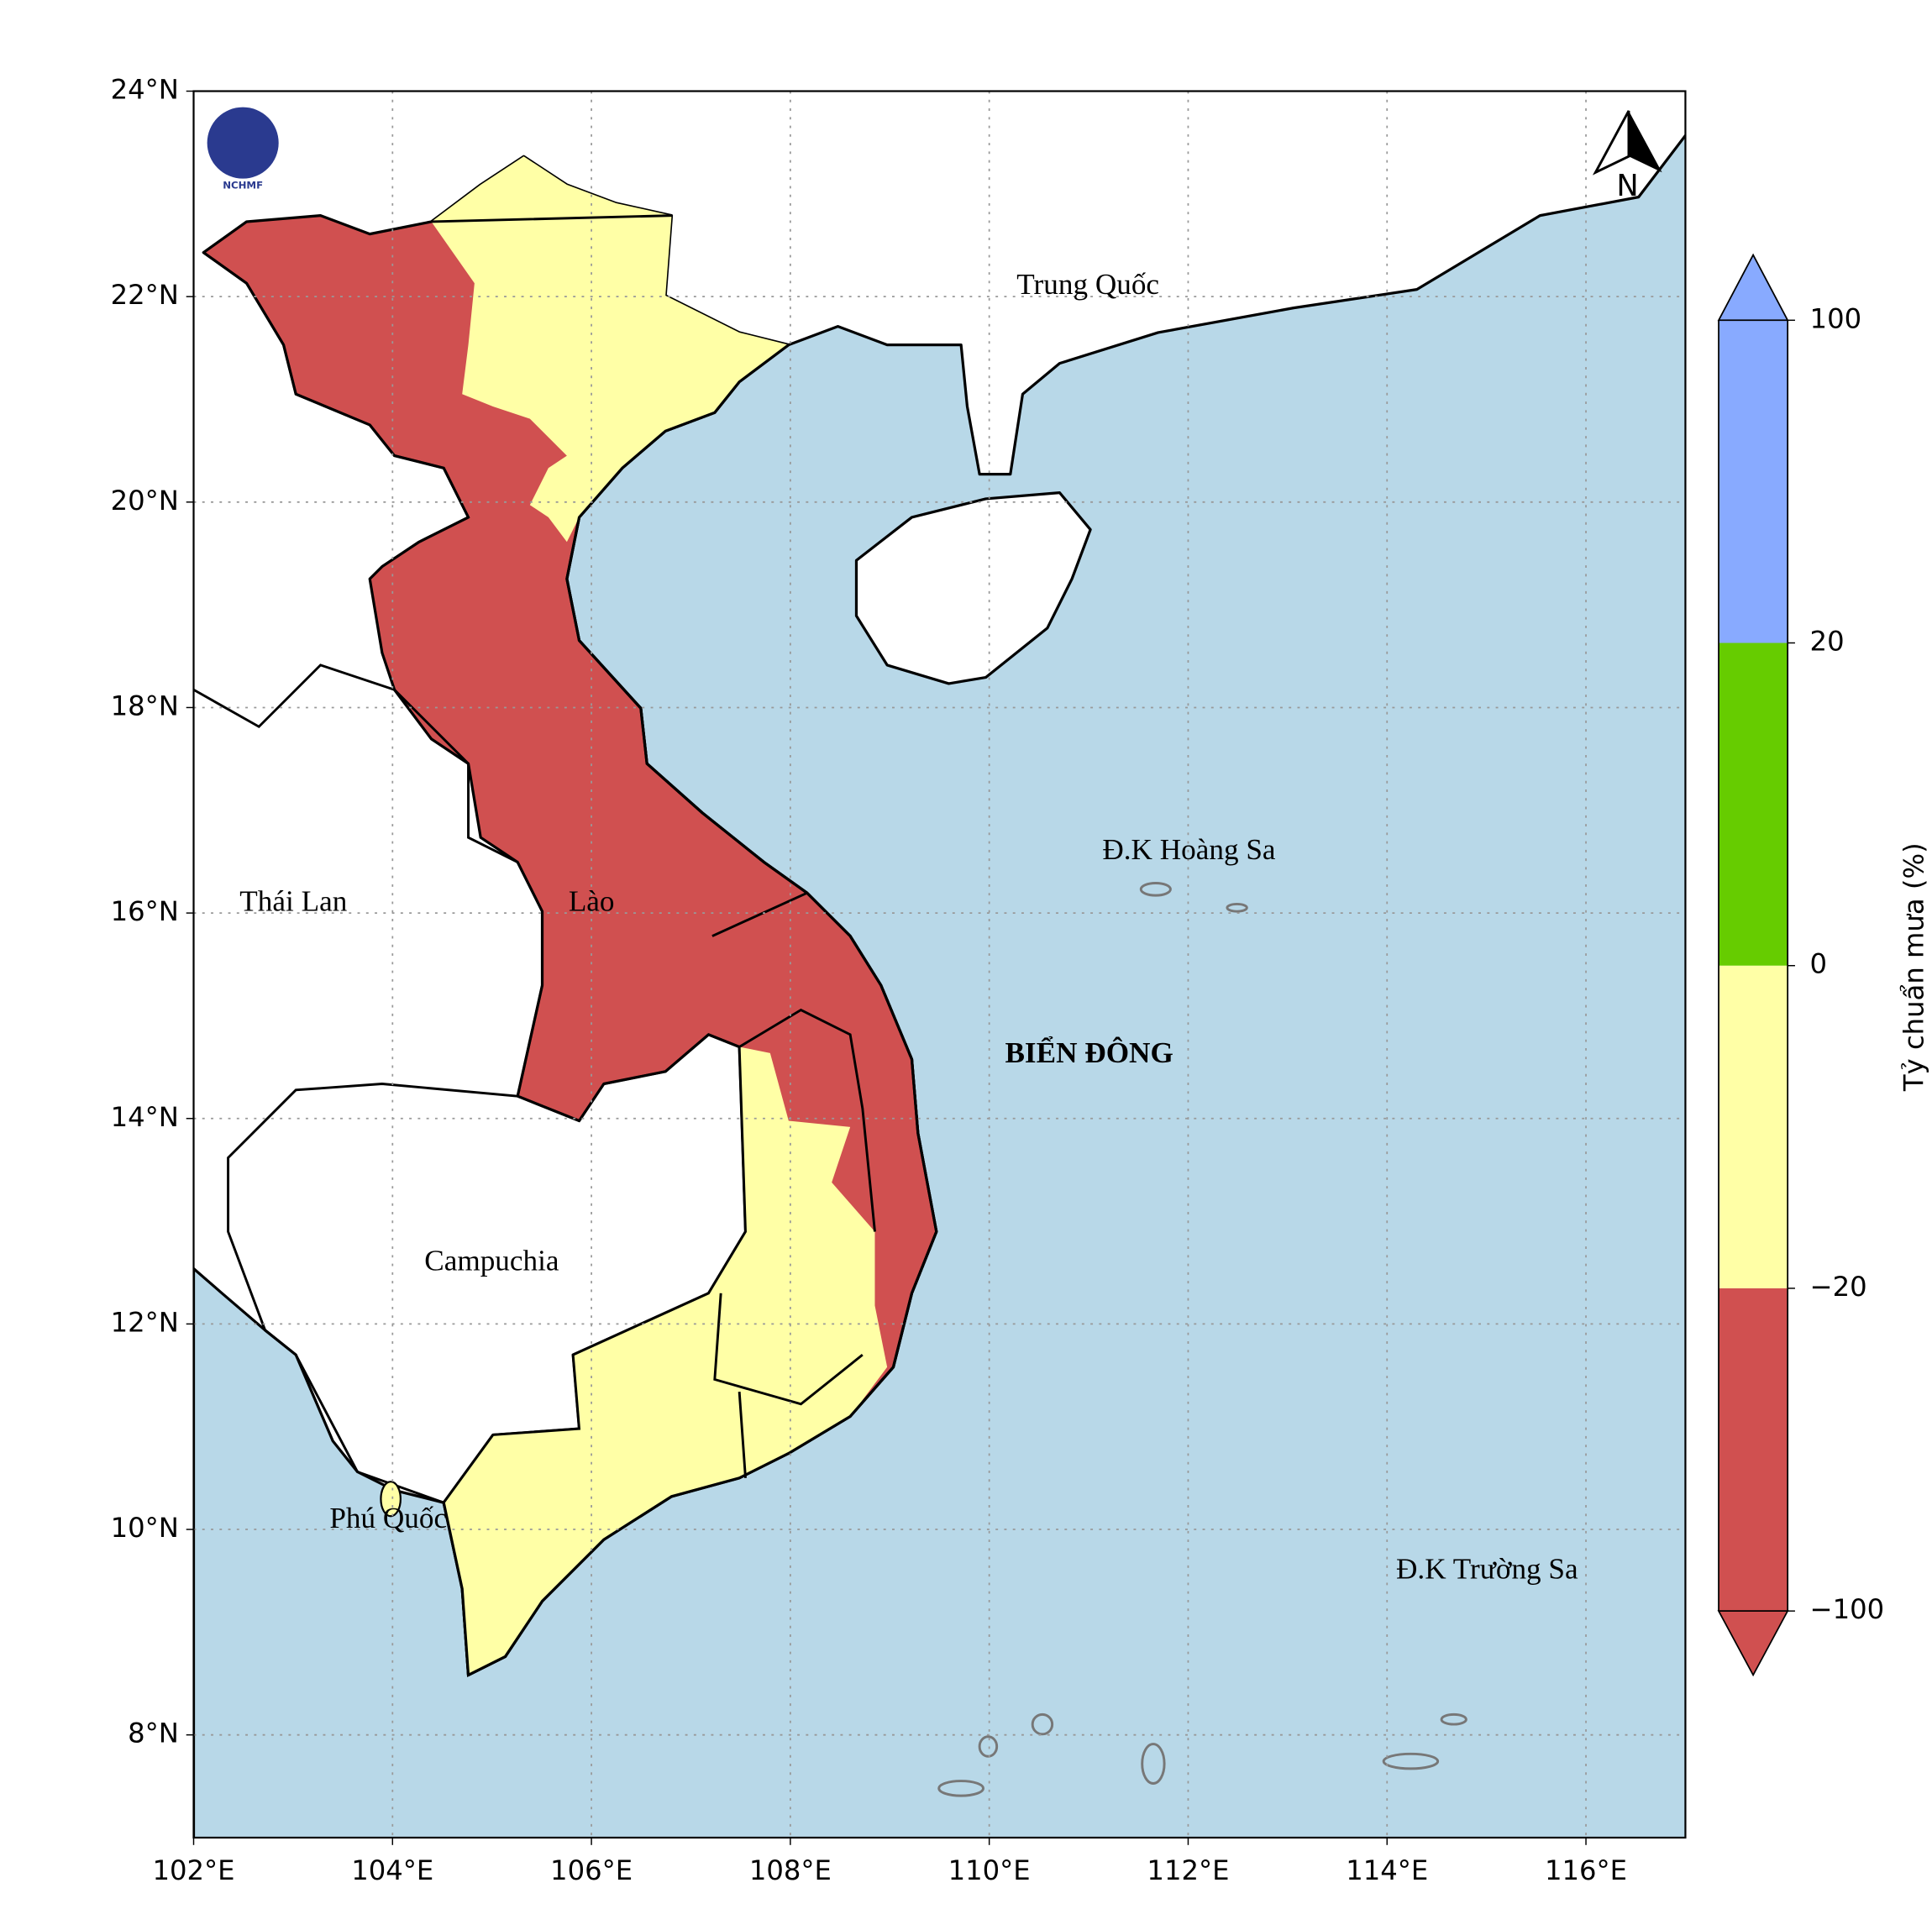  I want to click on sea-label: BIỂN ĐÔNG, so click(1089, 1052).